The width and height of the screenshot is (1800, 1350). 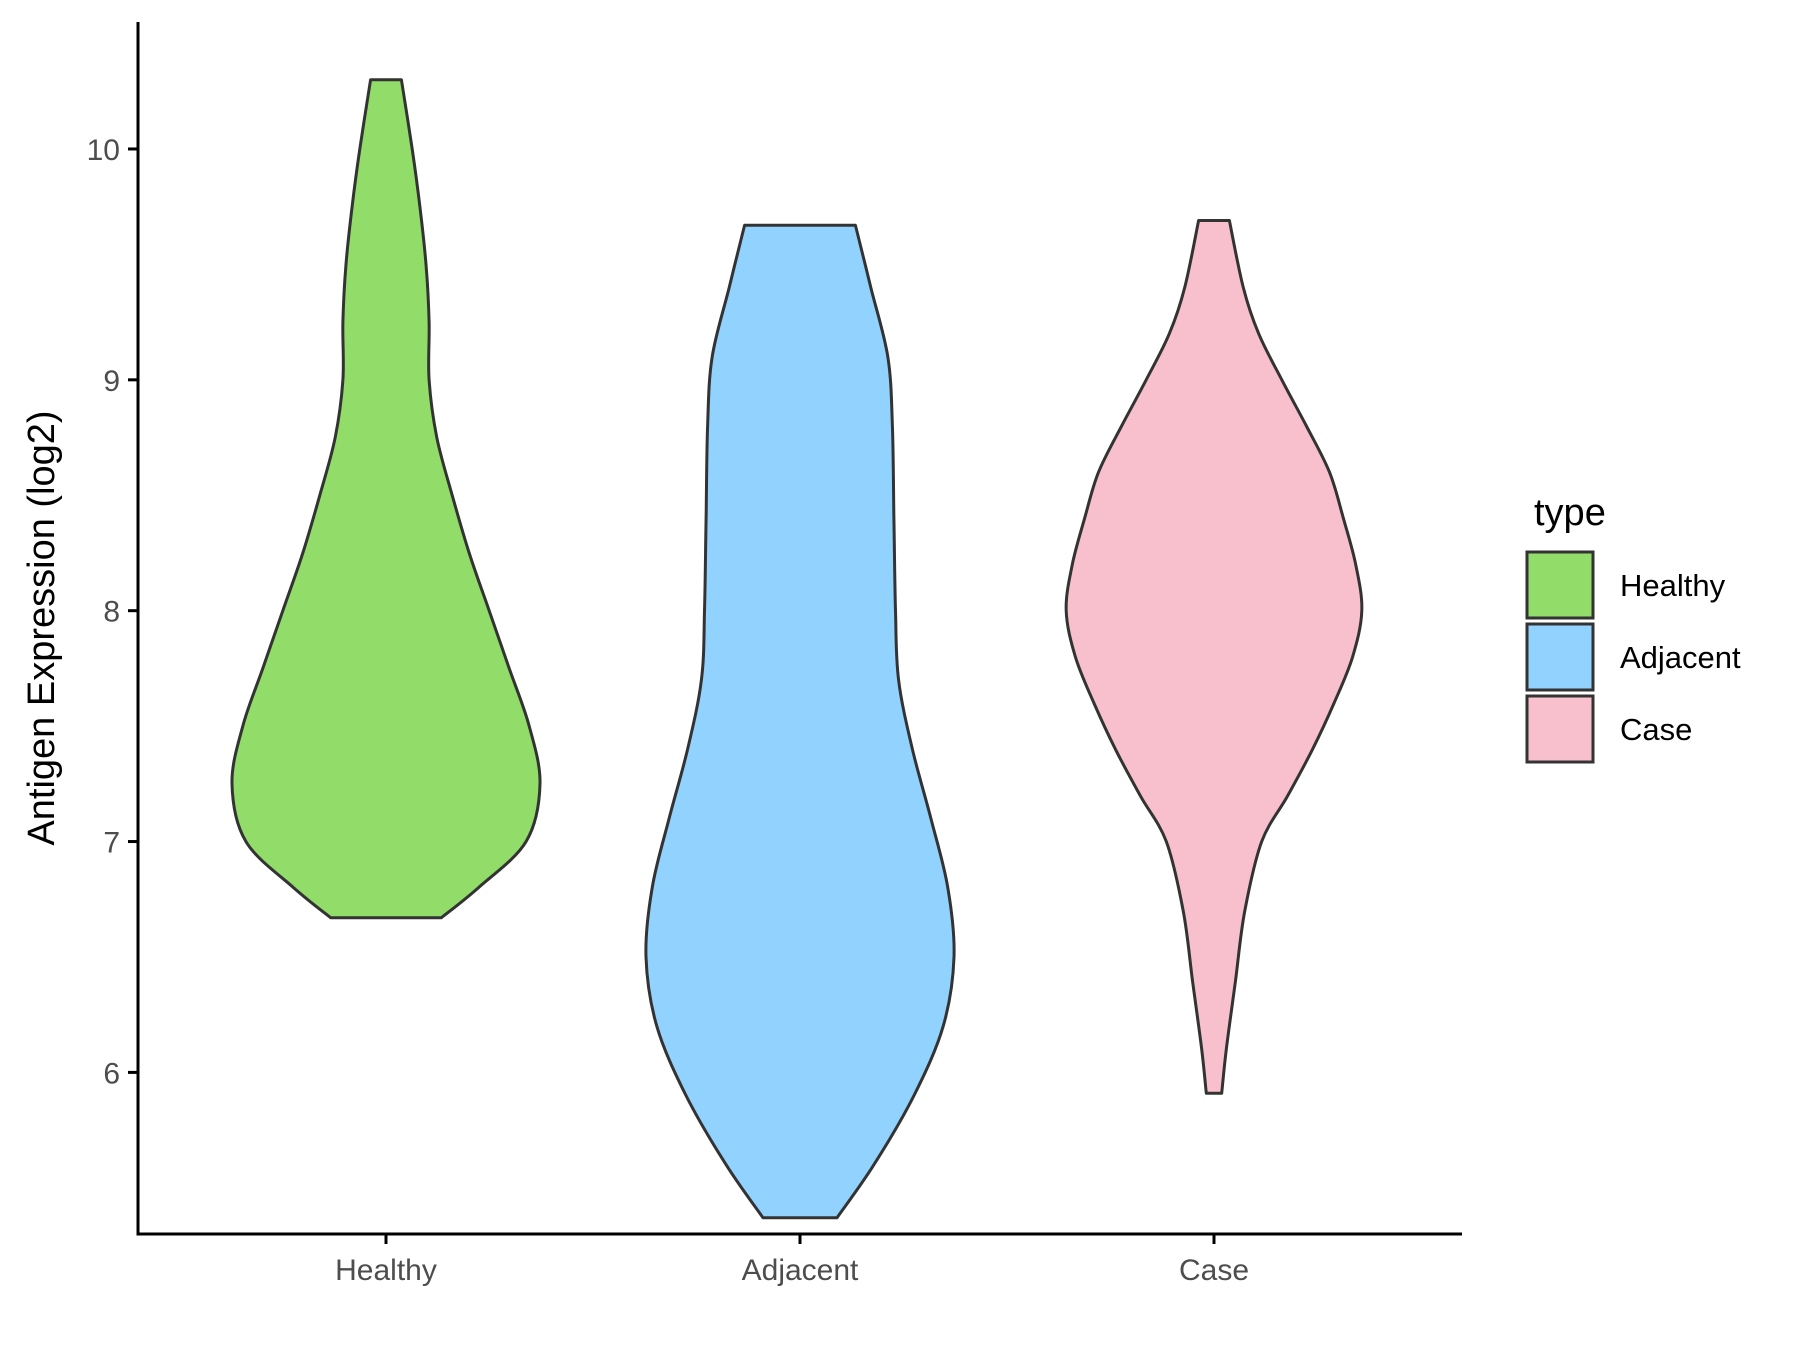 What do you see at coordinates (1214, 657) in the screenshot?
I see `violin-case` at bounding box center [1214, 657].